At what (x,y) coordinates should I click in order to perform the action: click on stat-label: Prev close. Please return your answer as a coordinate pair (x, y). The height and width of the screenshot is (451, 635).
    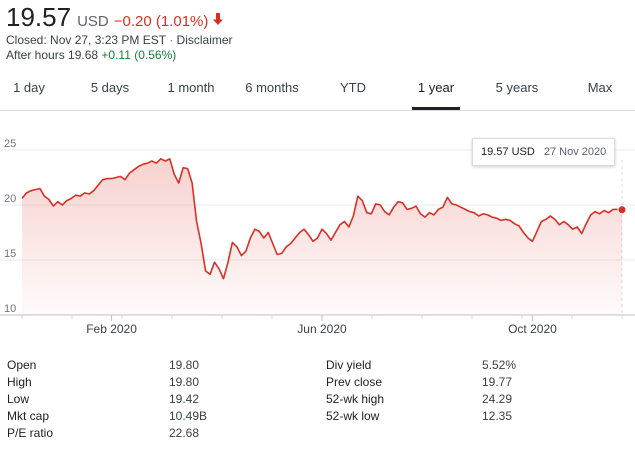
    Looking at the image, I should click on (354, 382).